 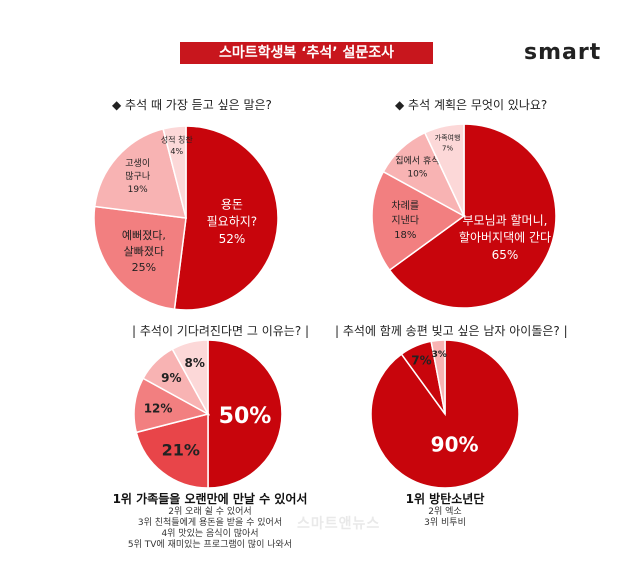 I want to click on survey-title-banner: 스마트학생복 ‘추석’ 설문조사, so click(x=306, y=53).